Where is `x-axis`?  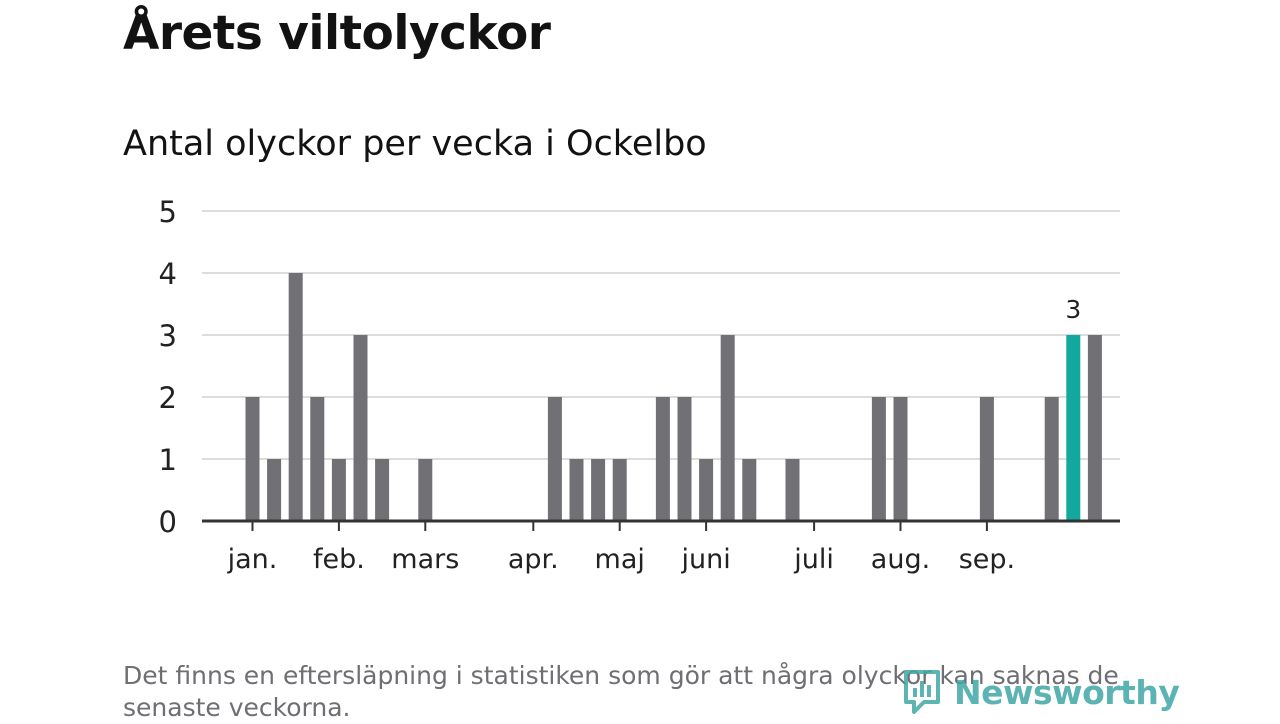
x-axis is located at coordinates (661, 525).